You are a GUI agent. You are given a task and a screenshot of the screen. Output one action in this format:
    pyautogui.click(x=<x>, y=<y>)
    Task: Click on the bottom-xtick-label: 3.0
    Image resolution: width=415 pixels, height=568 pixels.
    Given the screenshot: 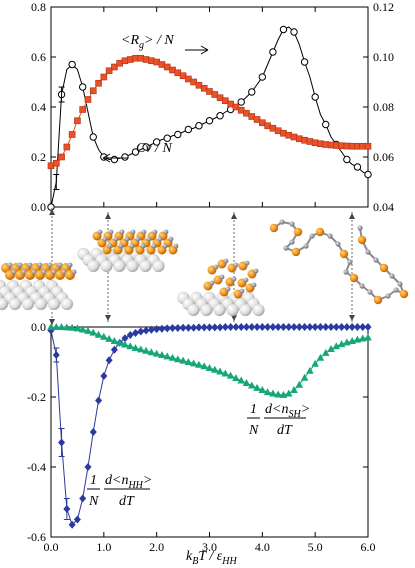 What is the action you would take?
    pyautogui.click(x=209, y=547)
    